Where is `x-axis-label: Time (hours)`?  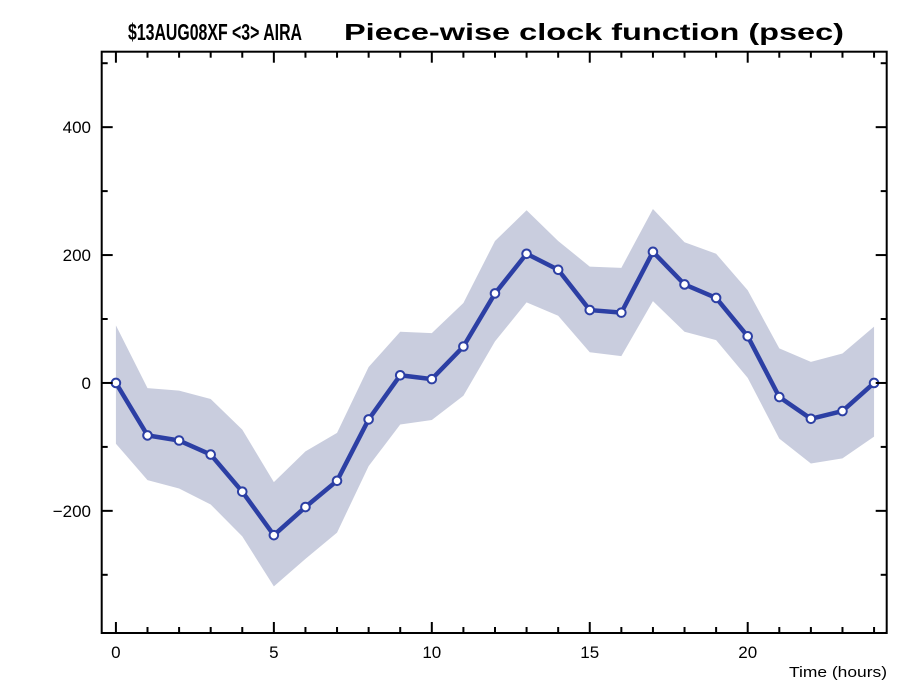 x-axis-label: Time (hours) is located at coordinates (838, 672).